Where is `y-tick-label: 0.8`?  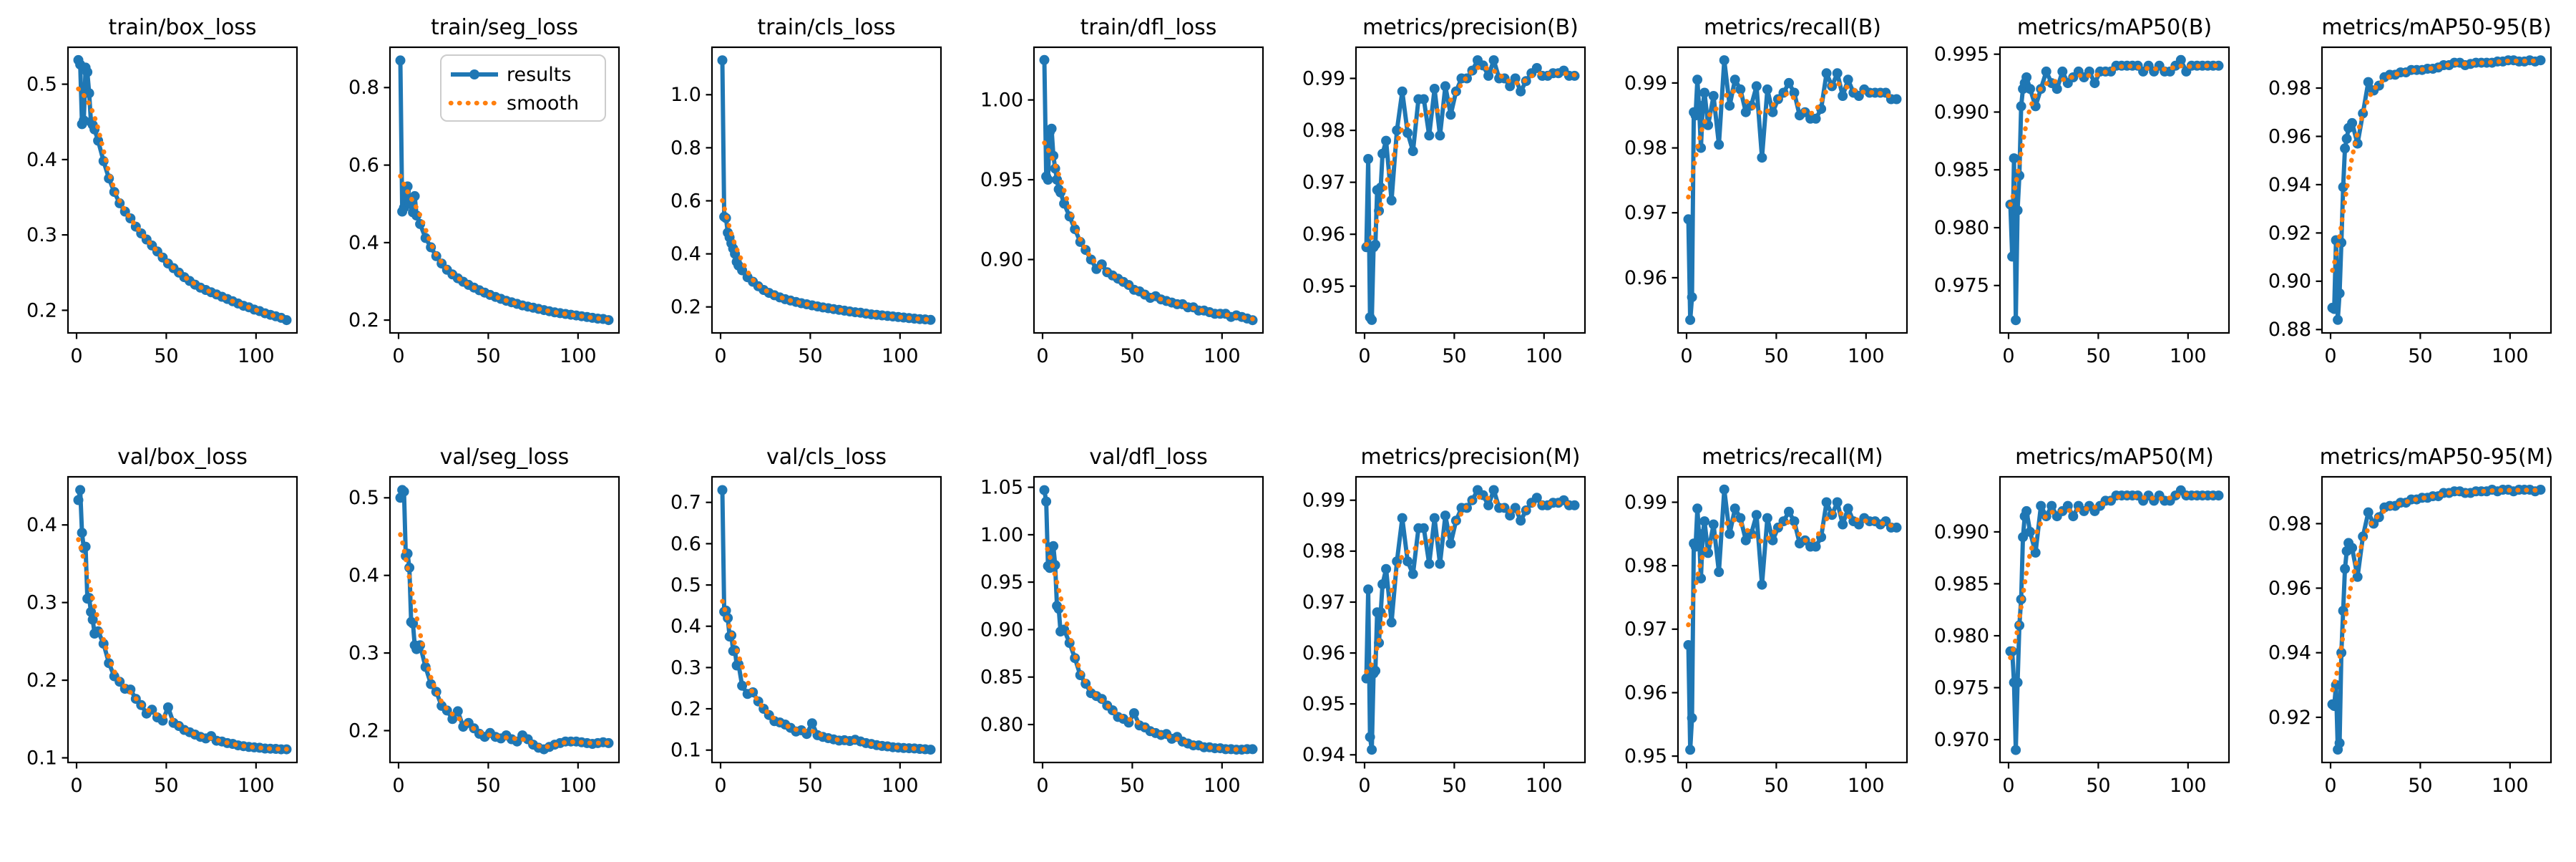 y-tick-label: 0.8 is located at coordinates (685, 148).